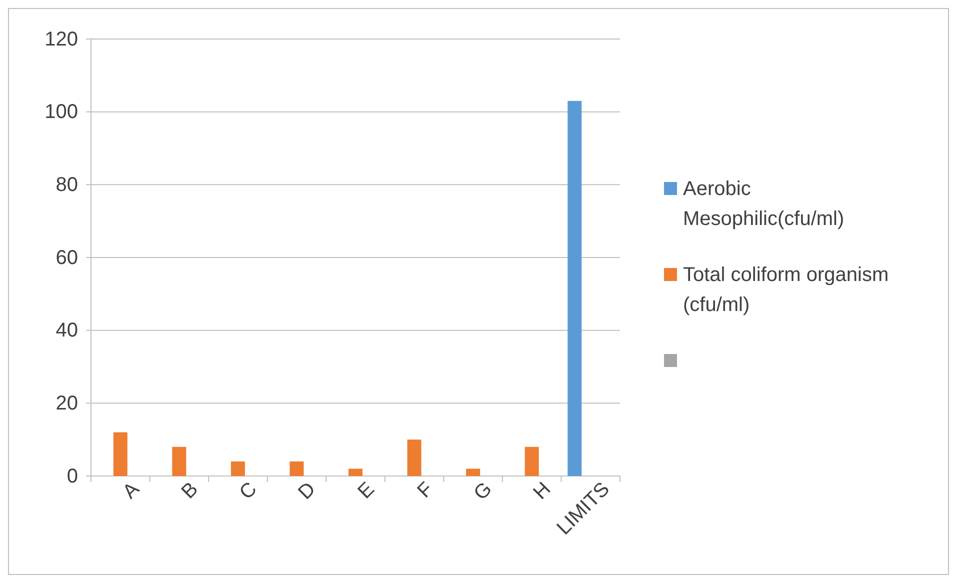 The width and height of the screenshot is (958, 579). I want to click on x-tick-label: F, so click(425, 490).